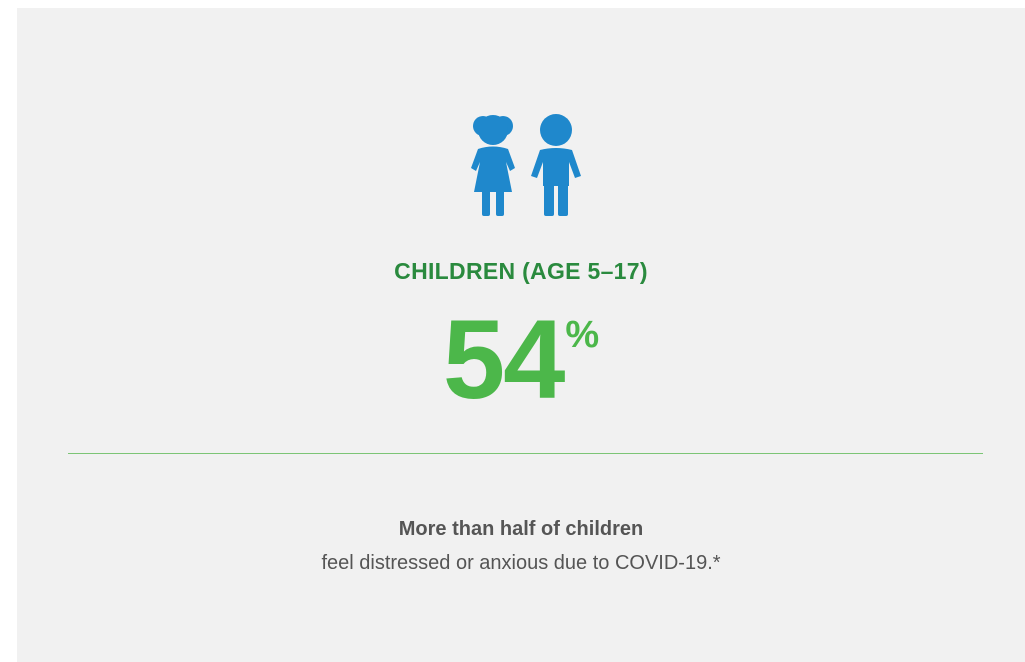 The width and height of the screenshot is (1025, 662). Describe the element at coordinates (525, 453) in the screenshot. I see `divider` at that location.